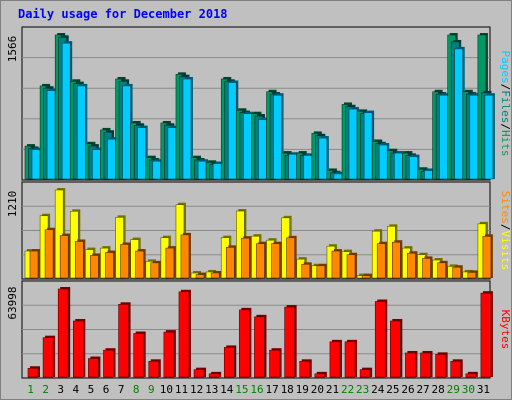  I want to click on legend-sites: Sites, so click(505, 207).